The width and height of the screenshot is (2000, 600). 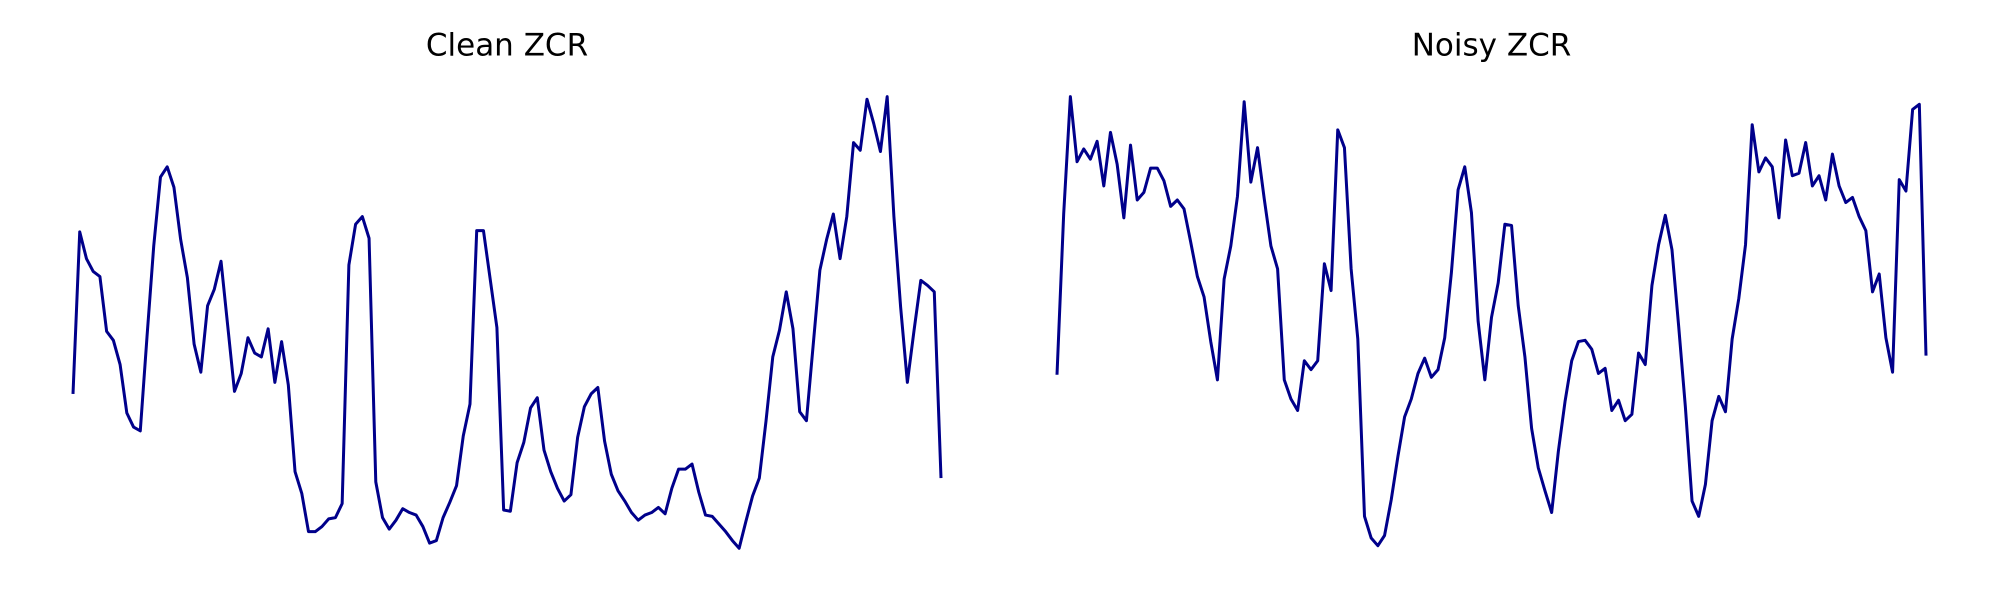 I want to click on chart-title: Clean ZCR, so click(x=507, y=46).